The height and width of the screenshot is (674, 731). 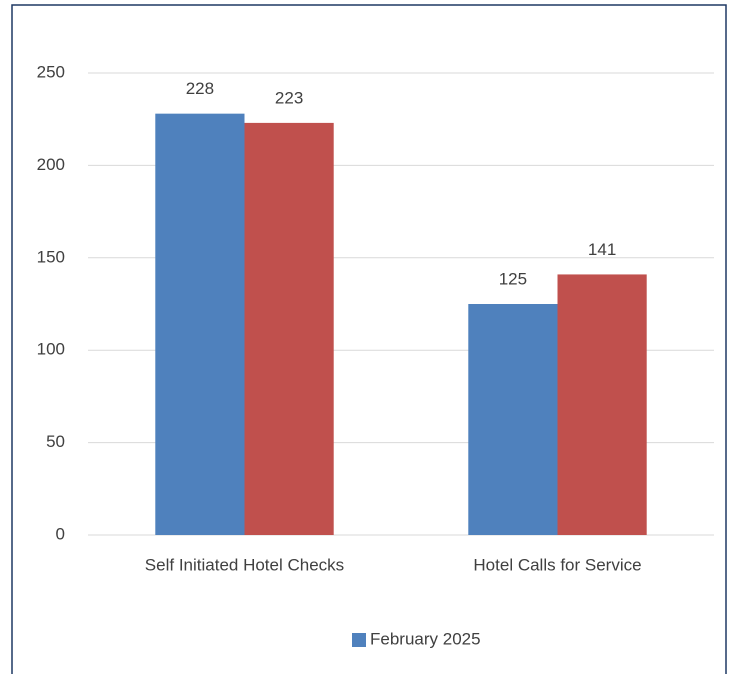 I want to click on y-tick-label: 50, so click(x=55, y=441).